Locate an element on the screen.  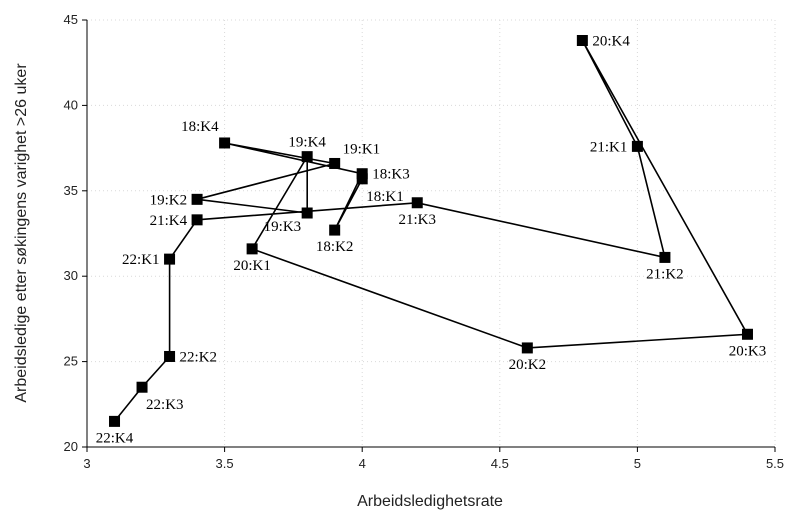
x-tick-label: 4 is located at coordinates (362, 463).